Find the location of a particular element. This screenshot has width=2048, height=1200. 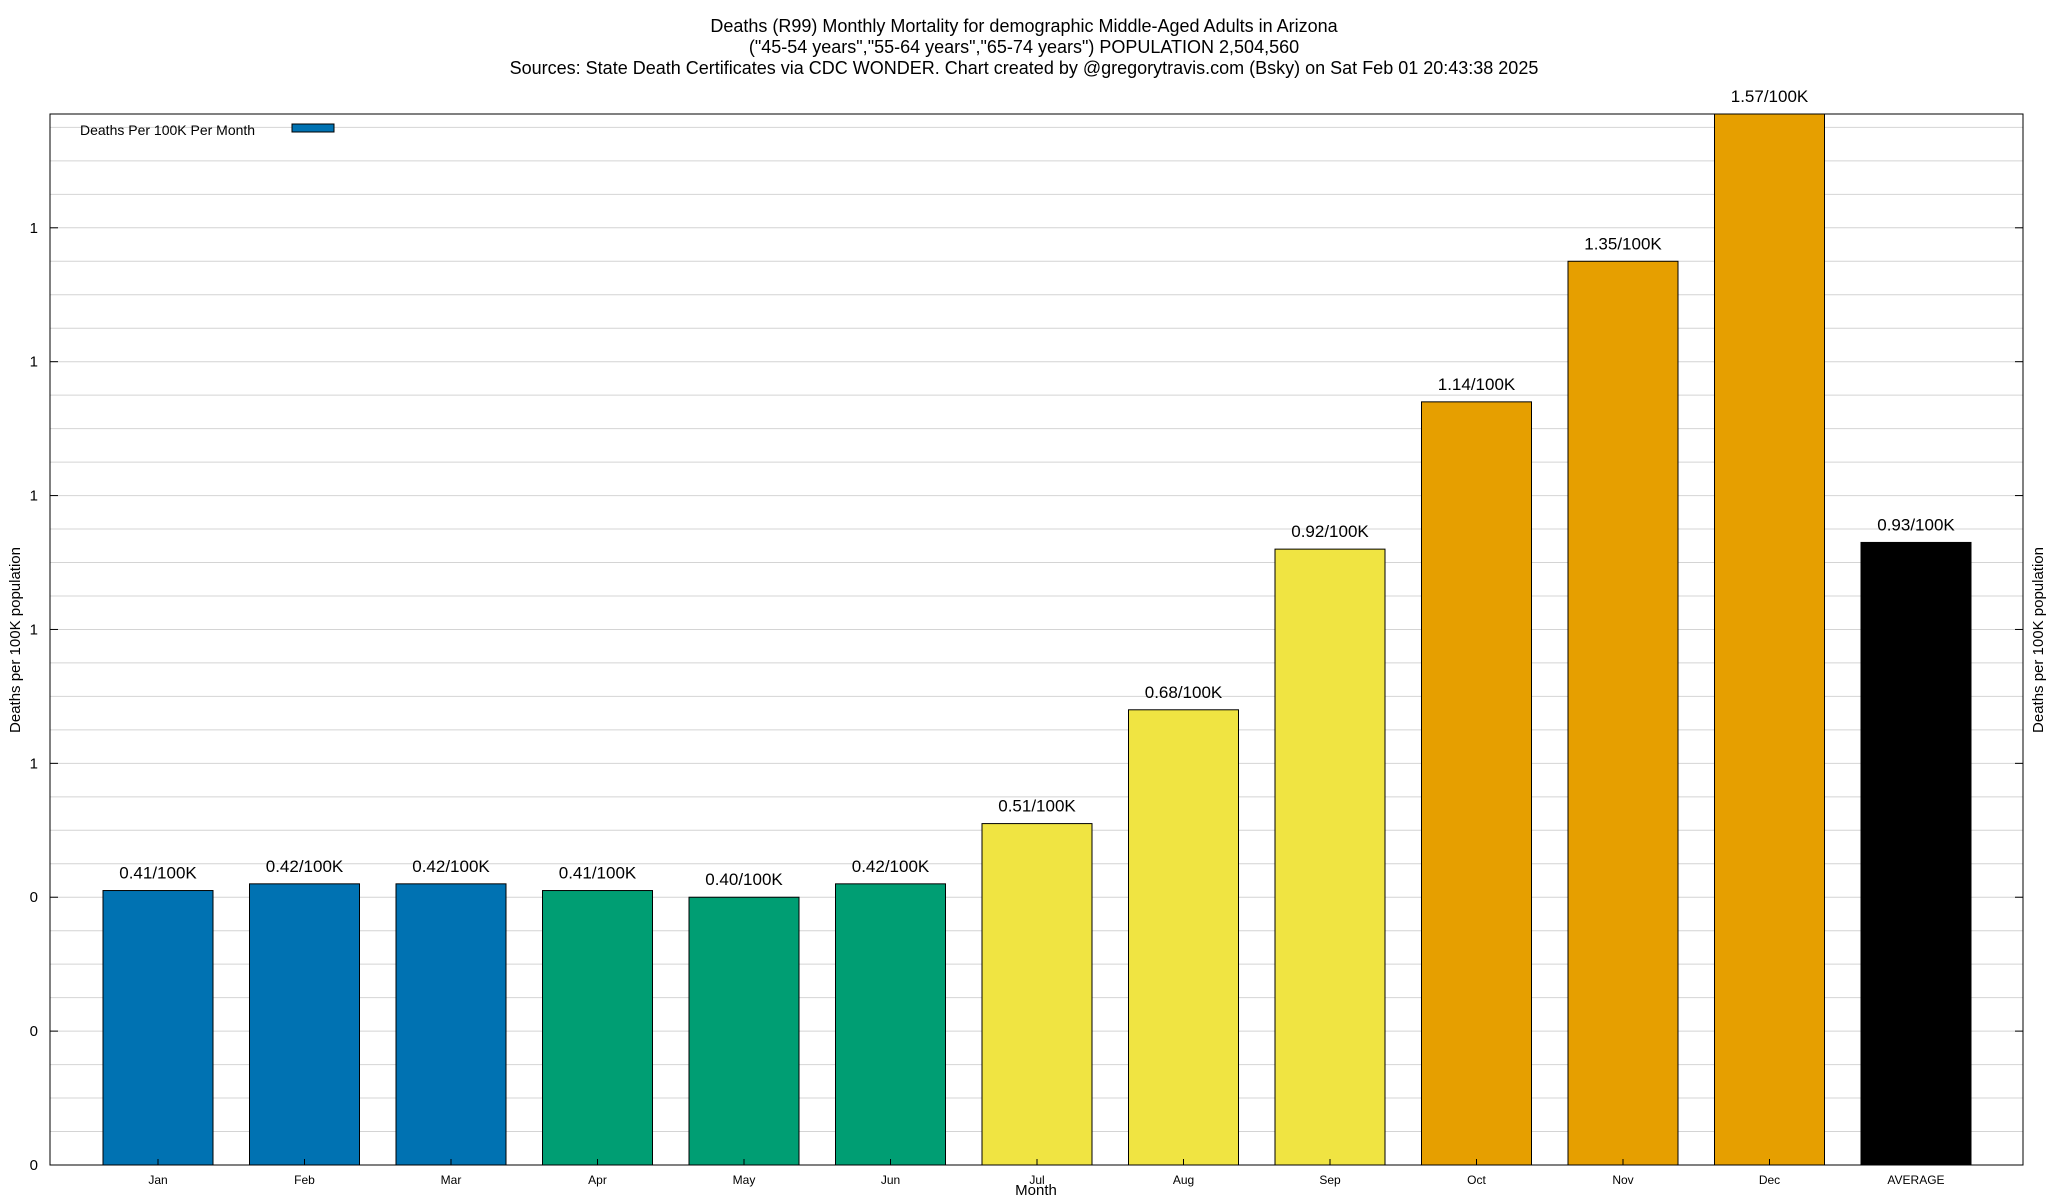

x-tick-label: Aug is located at coordinates (1183, 1180).